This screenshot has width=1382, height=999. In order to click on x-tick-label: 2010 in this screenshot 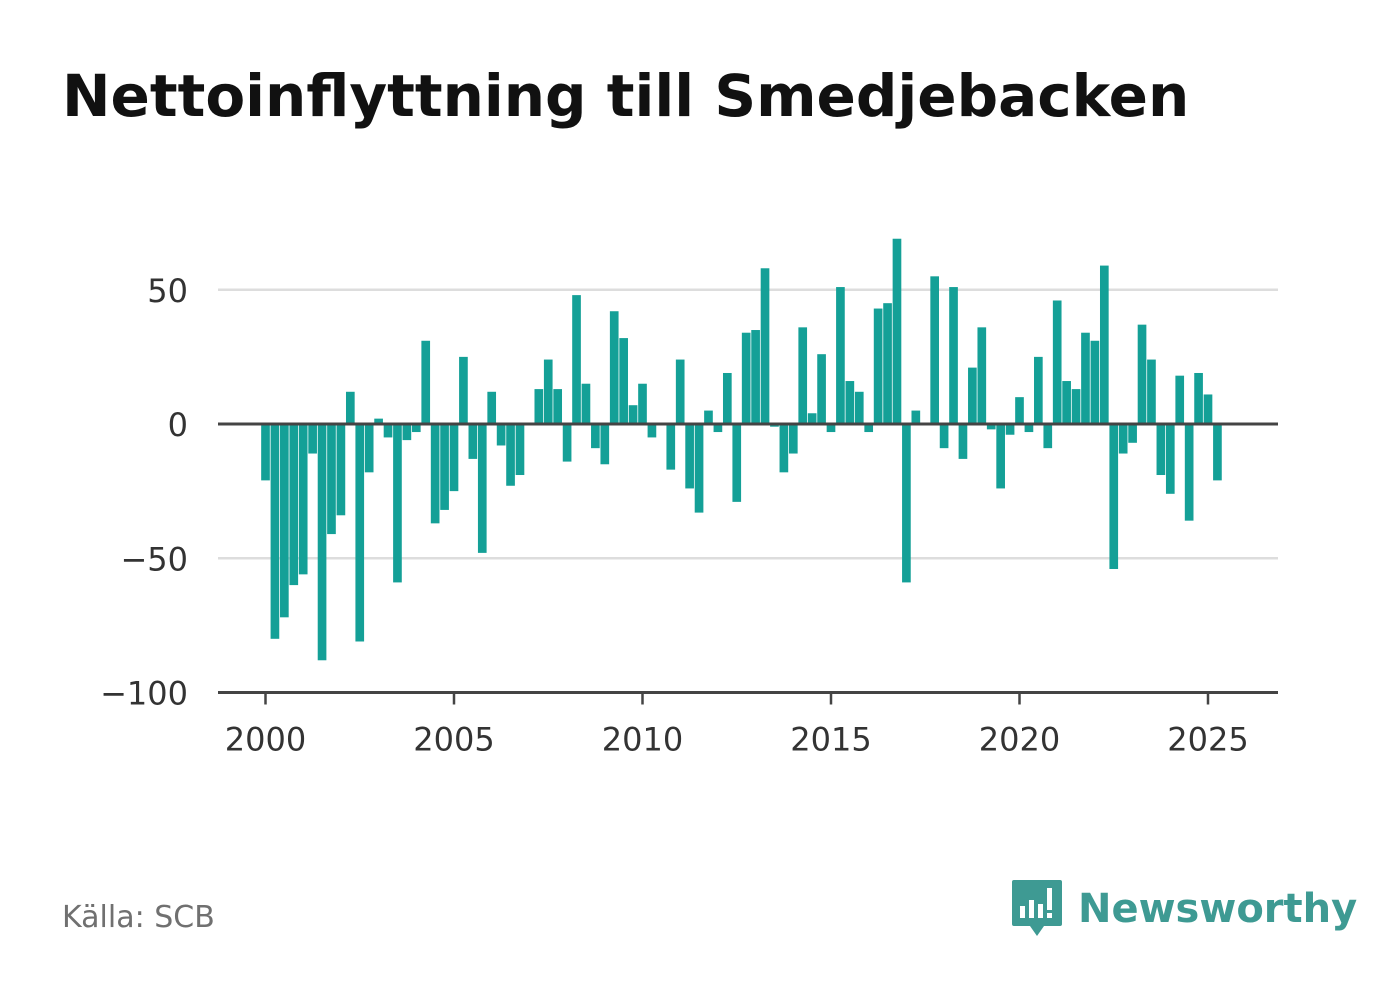, I will do `click(642, 740)`.